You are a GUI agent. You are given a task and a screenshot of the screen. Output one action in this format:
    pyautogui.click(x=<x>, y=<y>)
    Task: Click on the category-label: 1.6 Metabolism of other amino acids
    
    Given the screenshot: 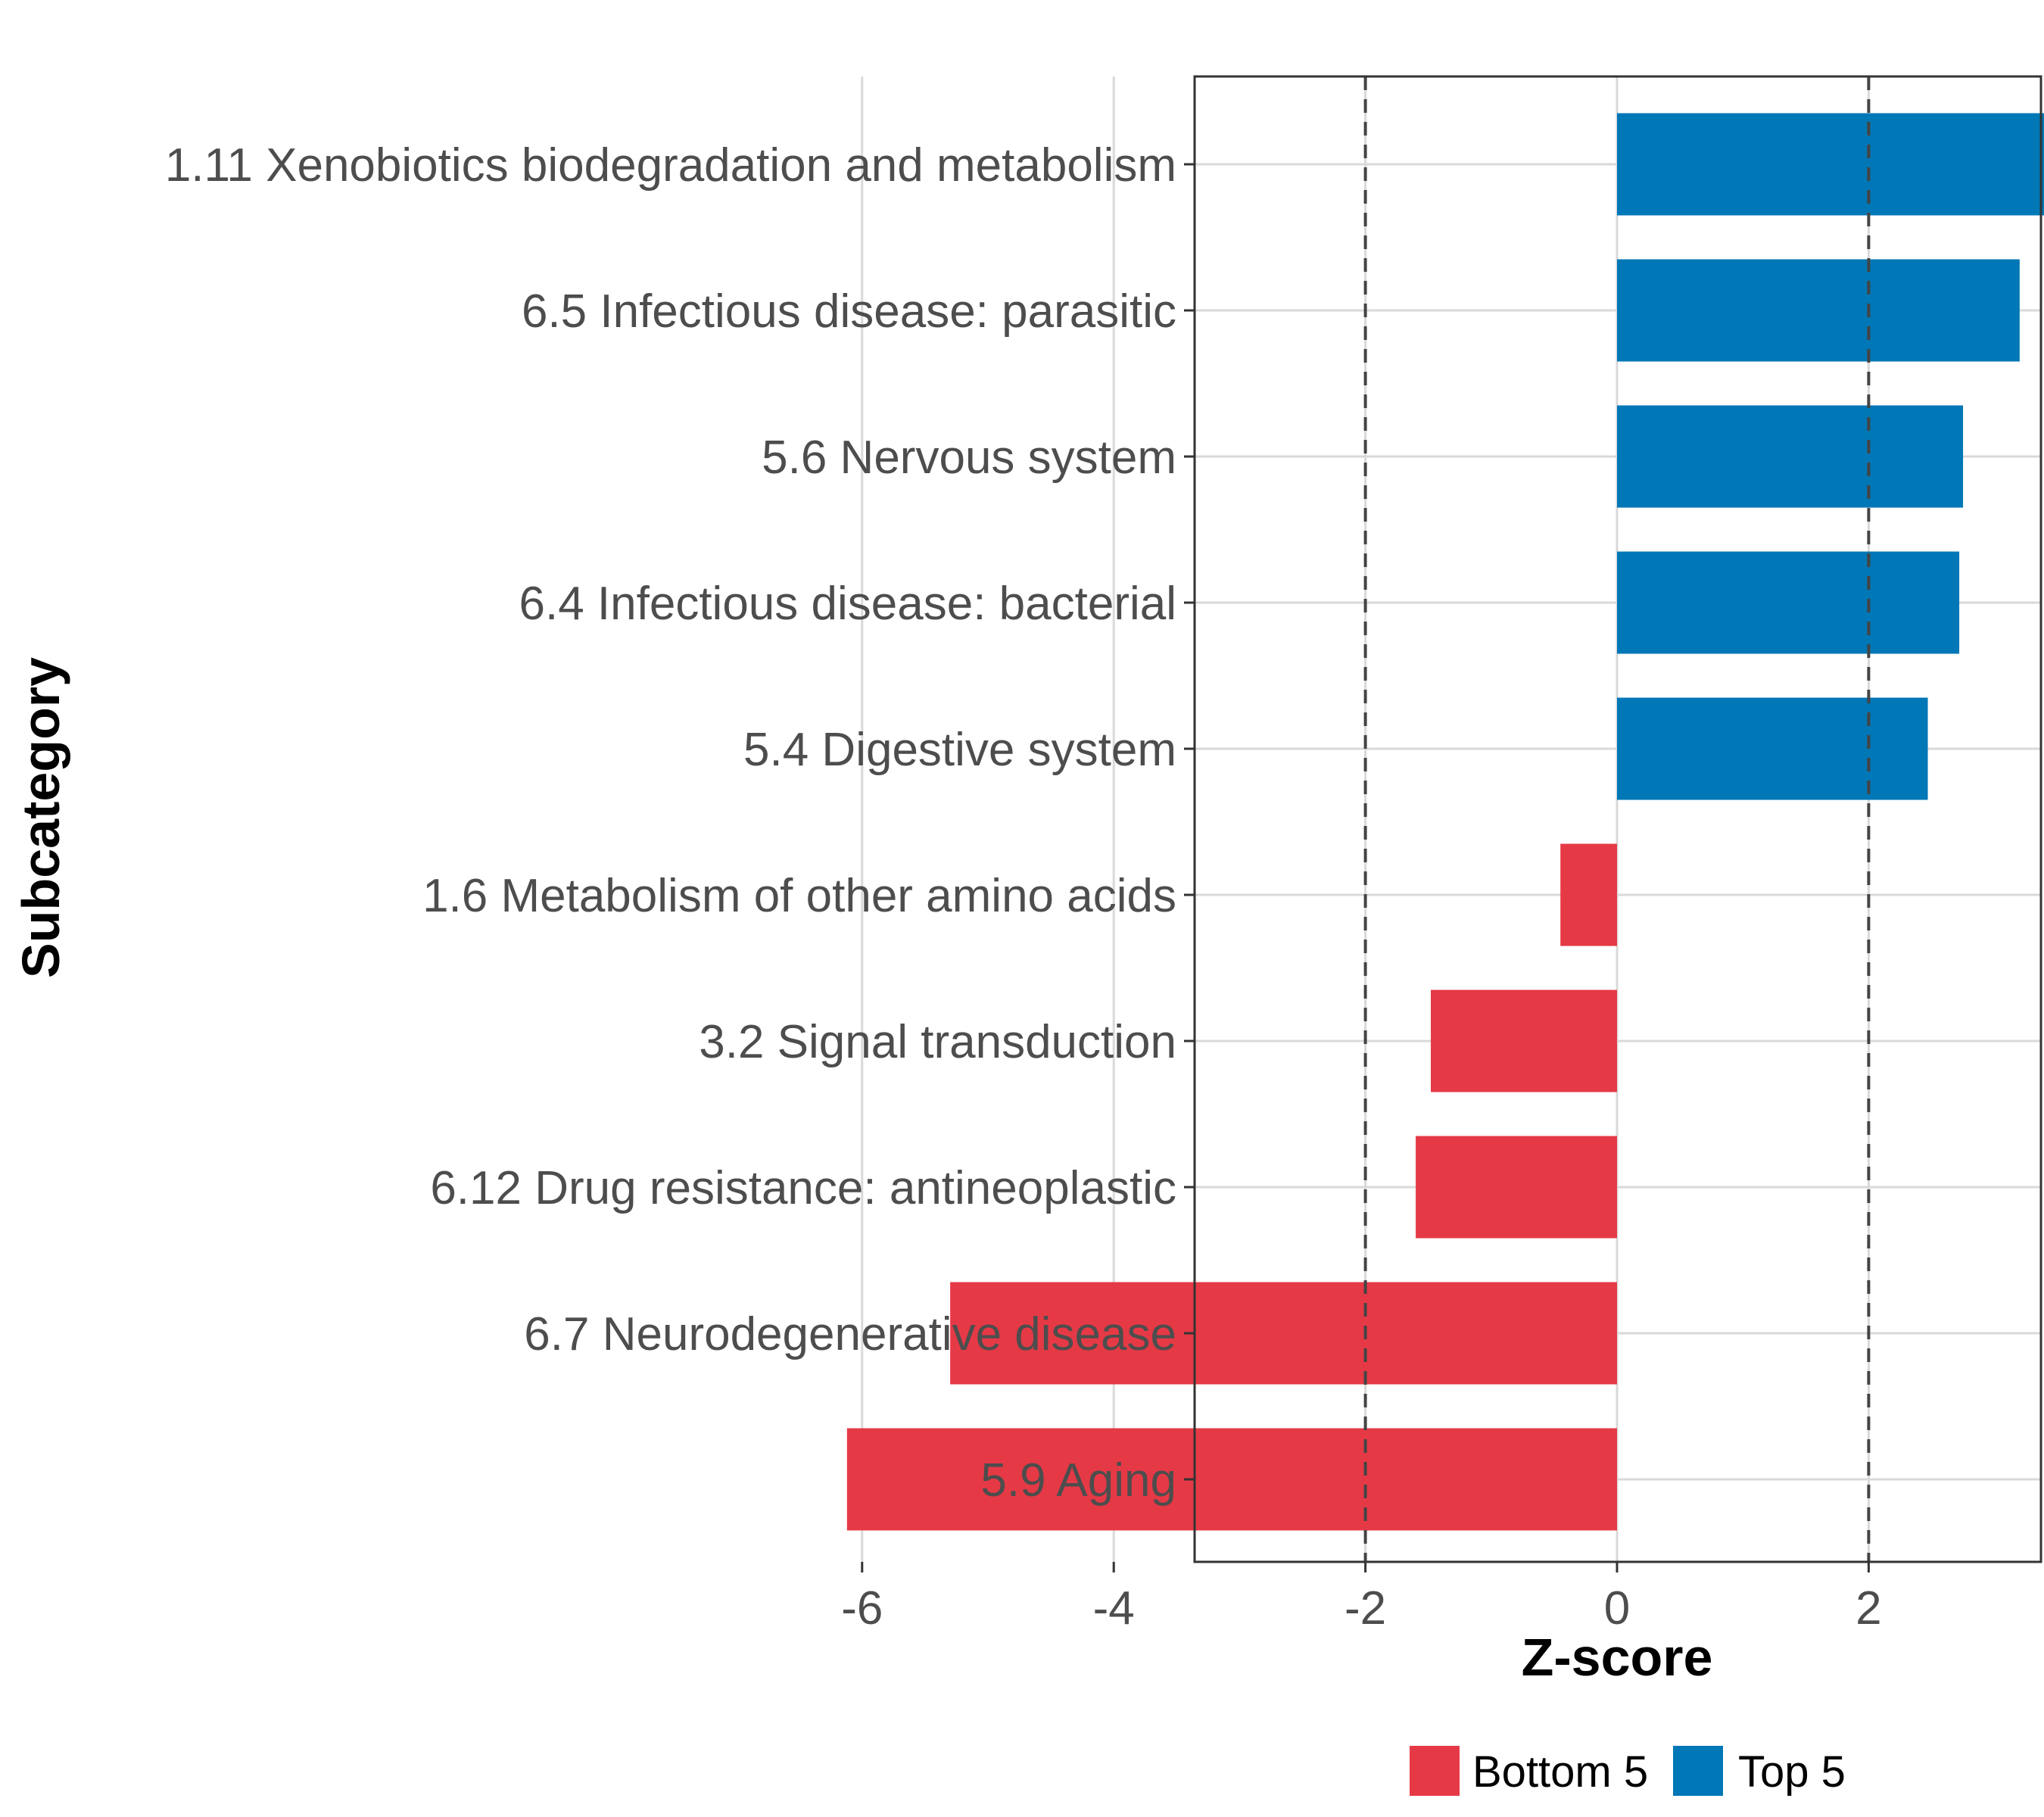 What is the action you would take?
    pyautogui.click(x=799, y=896)
    